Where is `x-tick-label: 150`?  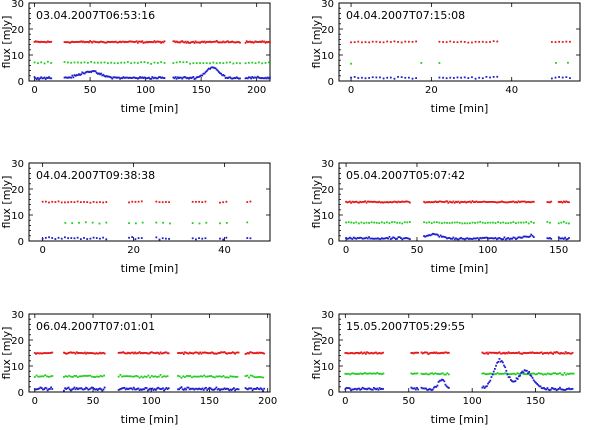
x-tick-label: 150 is located at coordinates (209, 401).